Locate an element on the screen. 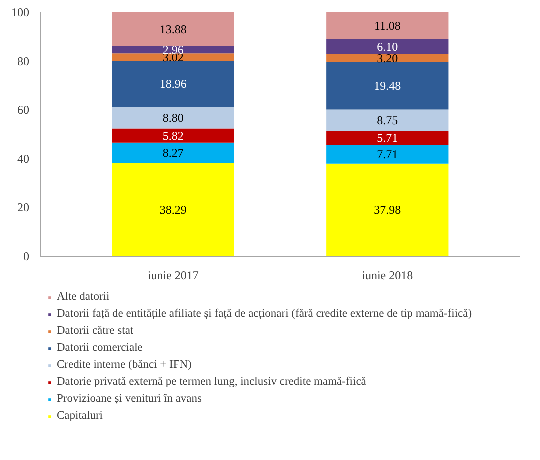 The image size is (540, 460). y-tick-label: 80 is located at coordinates (24, 61).